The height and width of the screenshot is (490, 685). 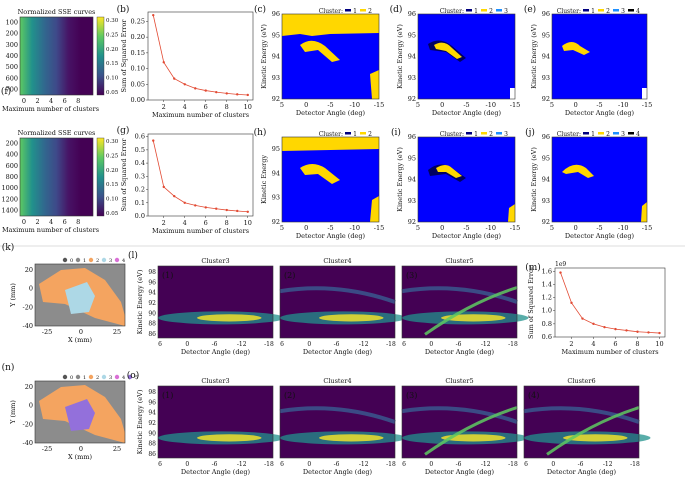 I want to click on colorbar-tick: 0.20, so click(x=112, y=50).